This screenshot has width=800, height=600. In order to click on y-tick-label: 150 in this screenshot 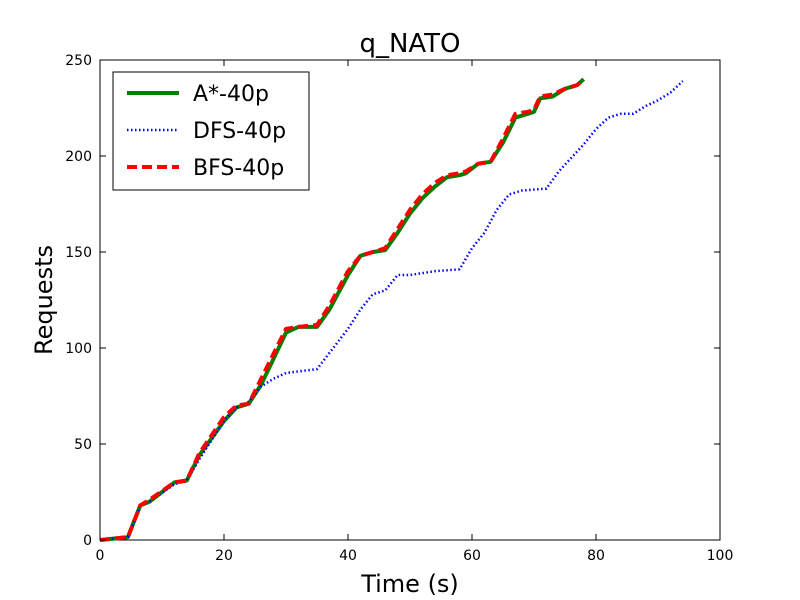, I will do `click(78, 253)`.